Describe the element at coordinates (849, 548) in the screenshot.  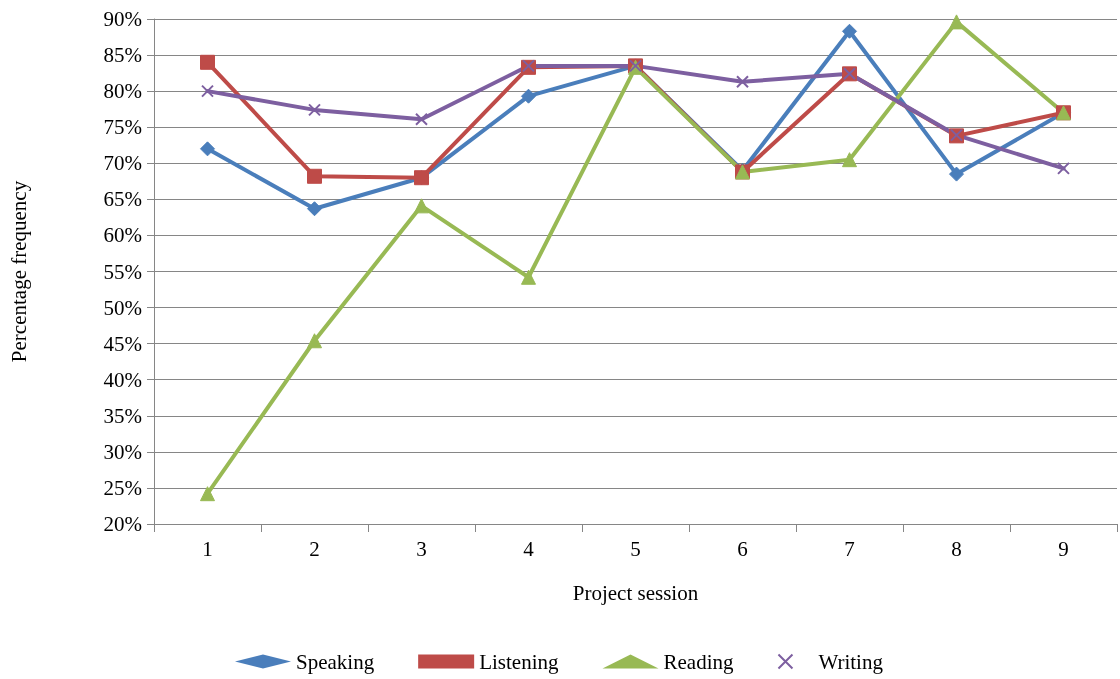
I see `x-tick-label: 7` at that location.